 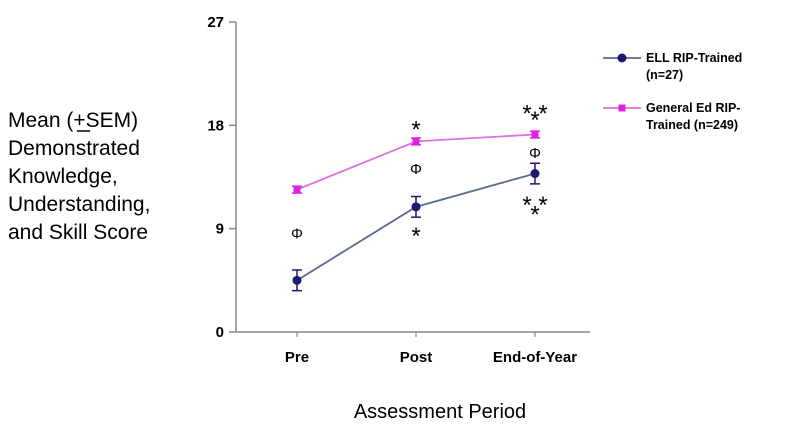 I want to click on y-label-line: Demonstrated, so click(x=74, y=148).